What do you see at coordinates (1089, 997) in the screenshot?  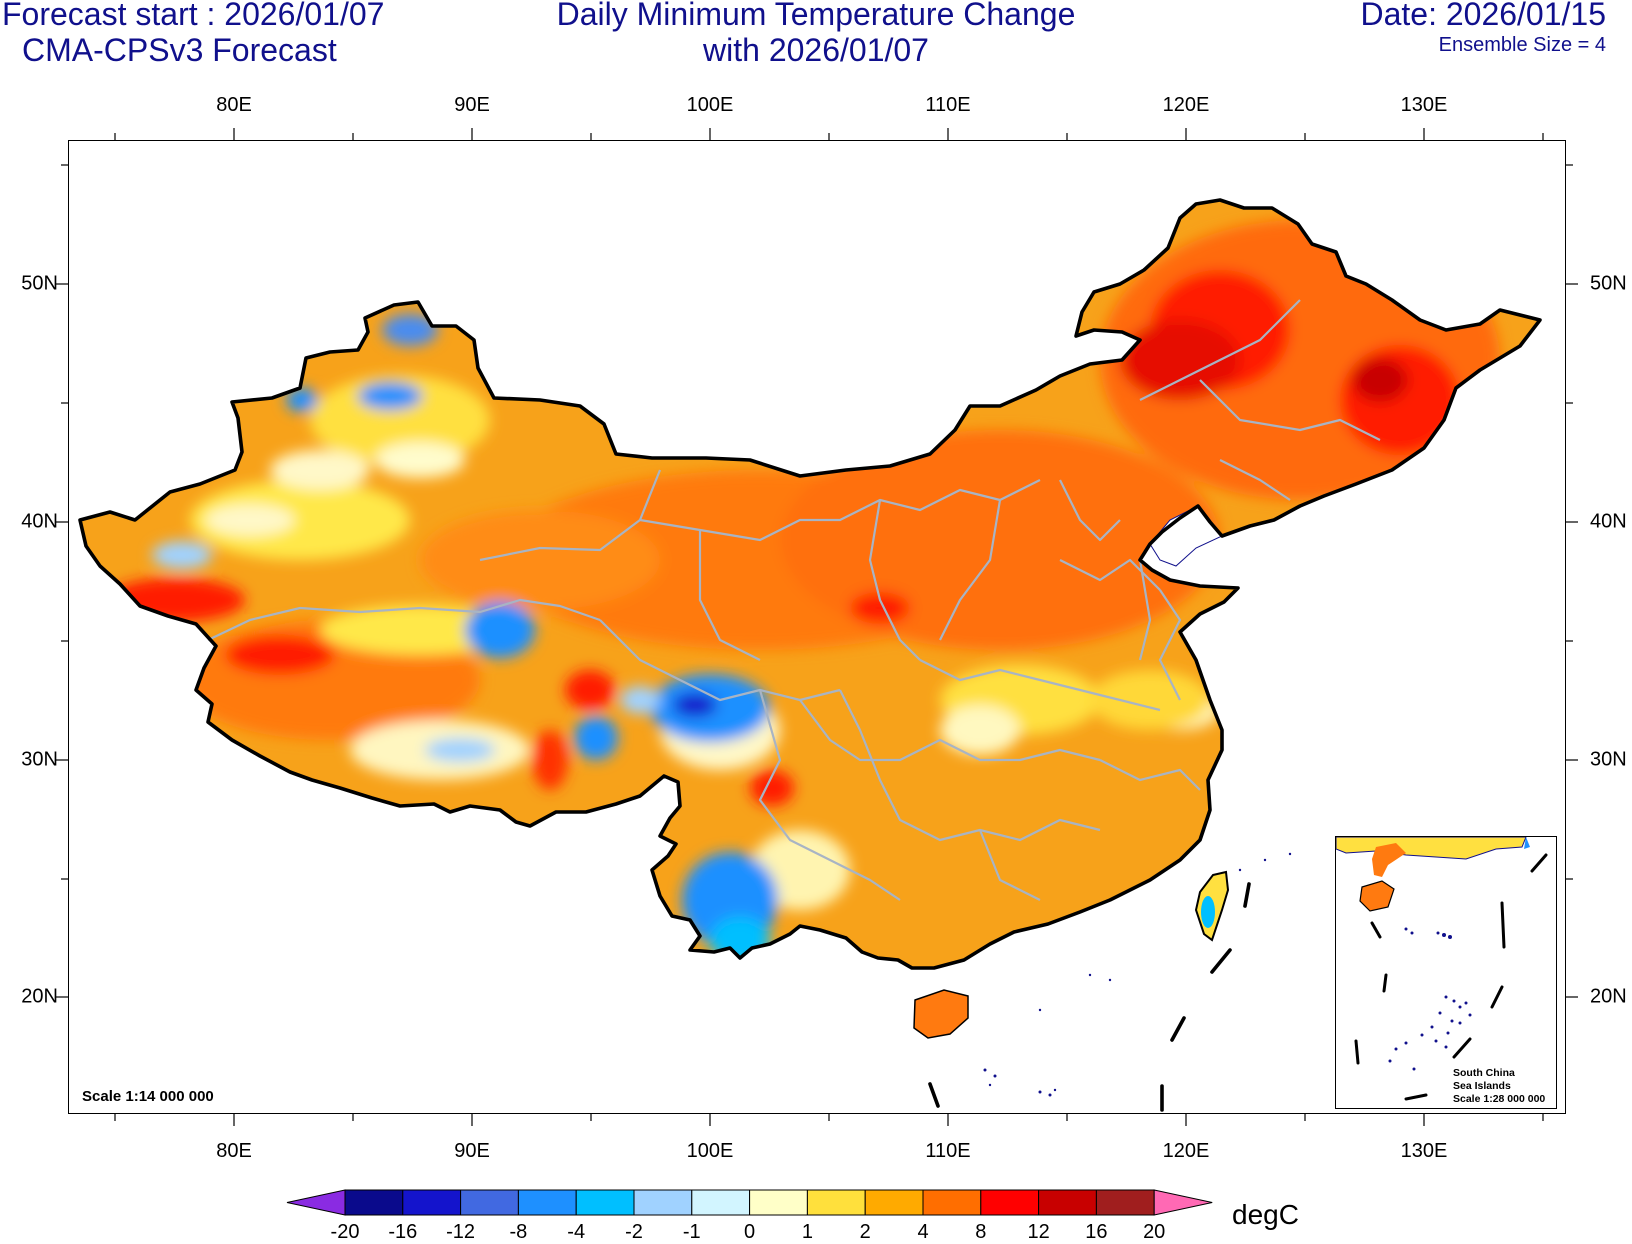 I see `nine-dash-line` at bounding box center [1089, 997].